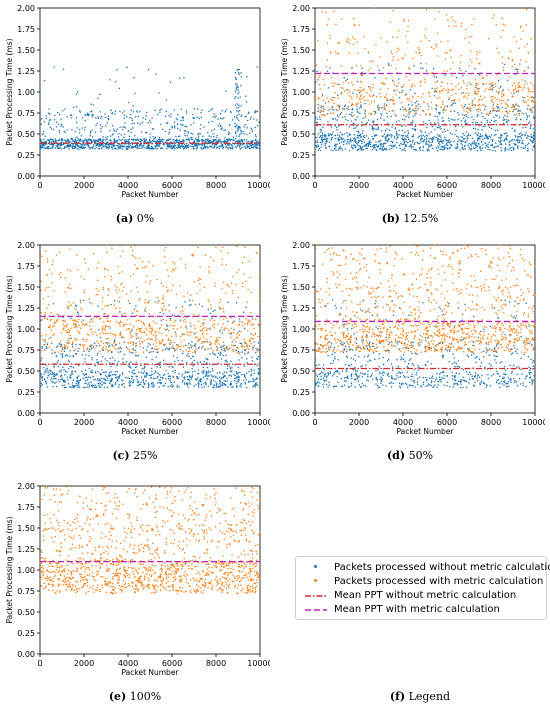 The width and height of the screenshot is (550, 709). What do you see at coordinates (301, 8) in the screenshot?
I see `y-tick-label: 2.00` at bounding box center [301, 8].